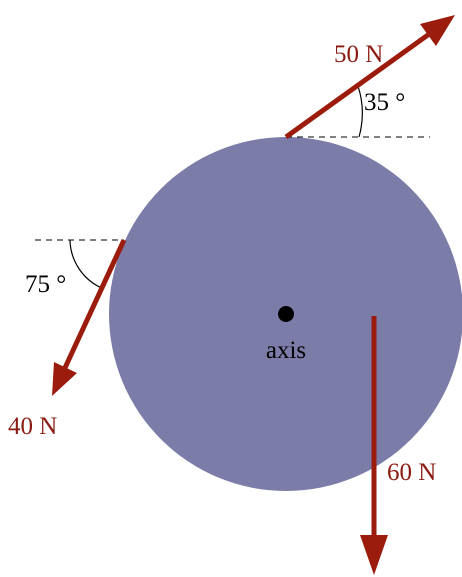 Image resolution: width=462 pixels, height=577 pixels. I want to click on angle-label-left: 75 °, so click(45, 284).